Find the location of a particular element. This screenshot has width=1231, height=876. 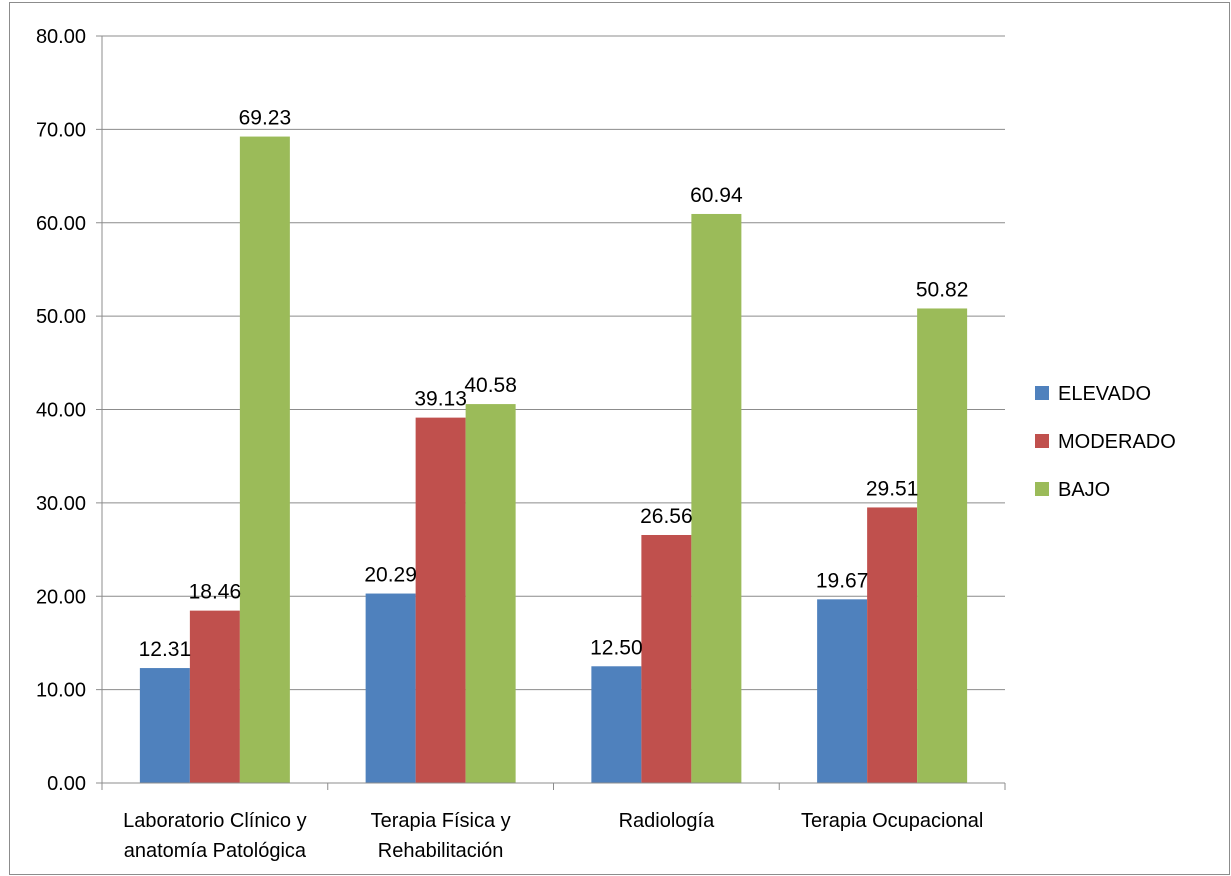

x-category-label: anatomía Patológica is located at coordinates (215, 851).